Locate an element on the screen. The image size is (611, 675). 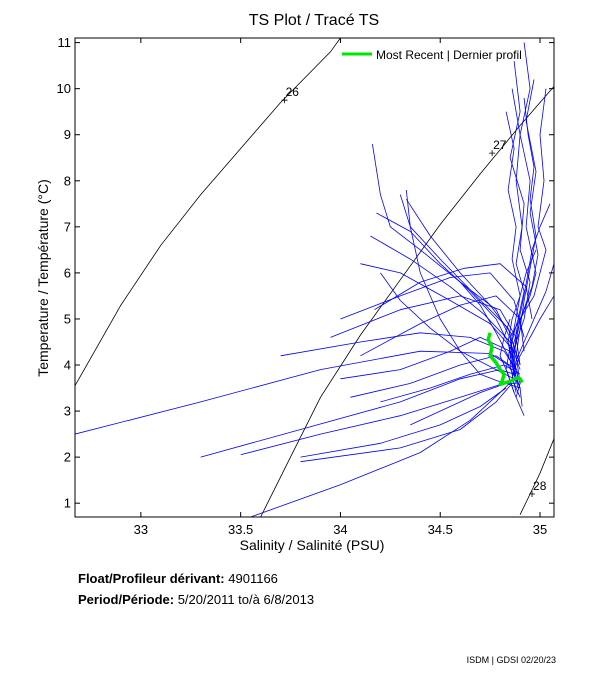
legend: Most Recent | Dernier profil is located at coordinates (432, 55).